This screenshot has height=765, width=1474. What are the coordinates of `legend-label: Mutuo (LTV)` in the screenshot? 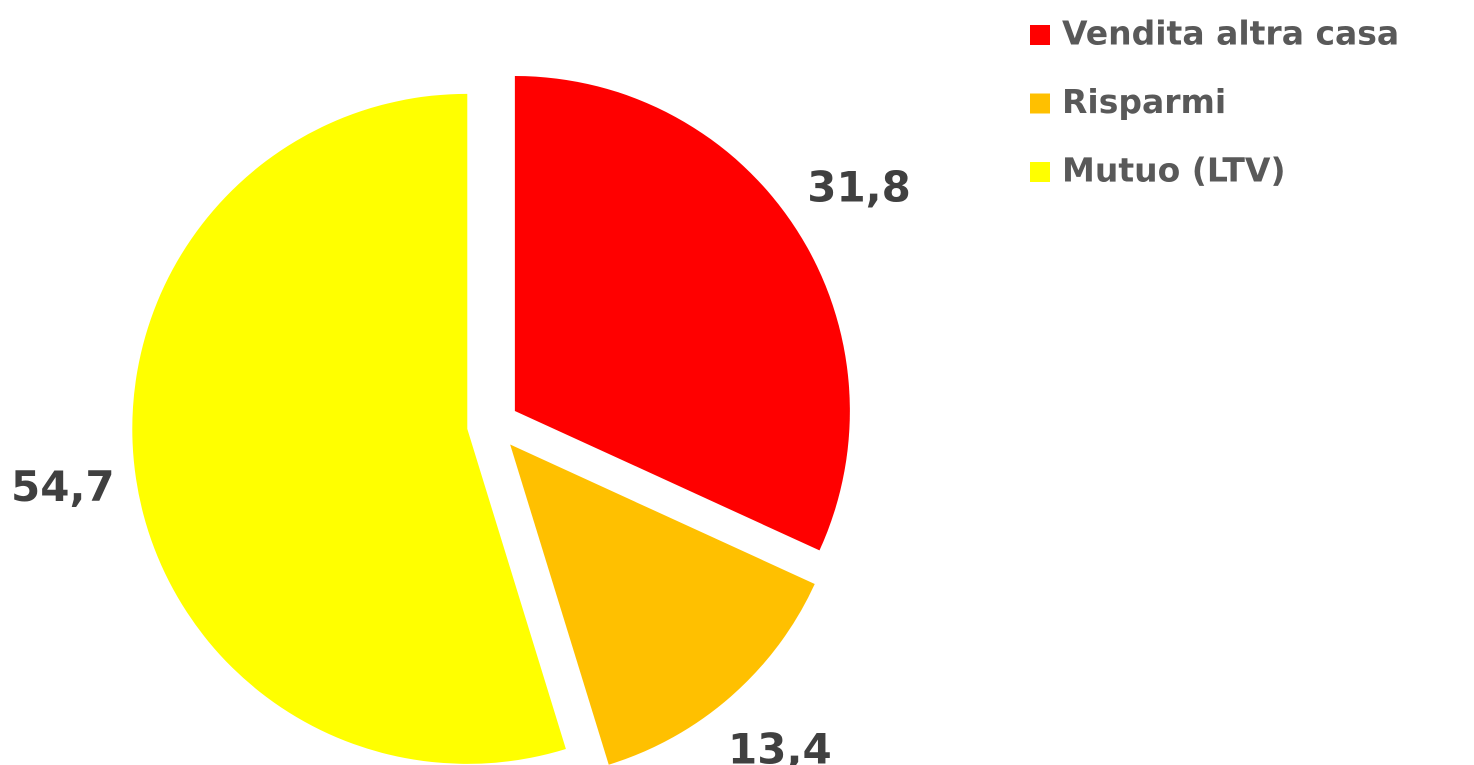 It's located at (1174, 170).